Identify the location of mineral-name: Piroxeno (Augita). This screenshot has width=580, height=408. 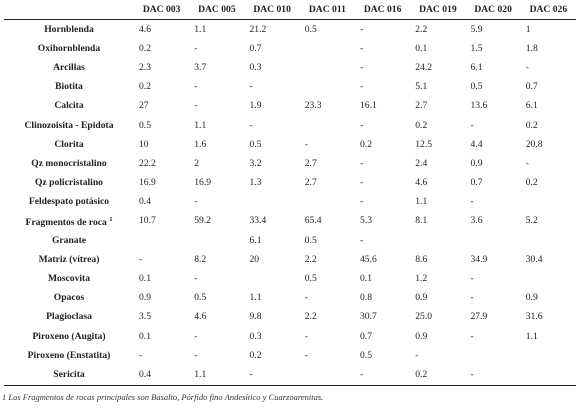
(69, 336).